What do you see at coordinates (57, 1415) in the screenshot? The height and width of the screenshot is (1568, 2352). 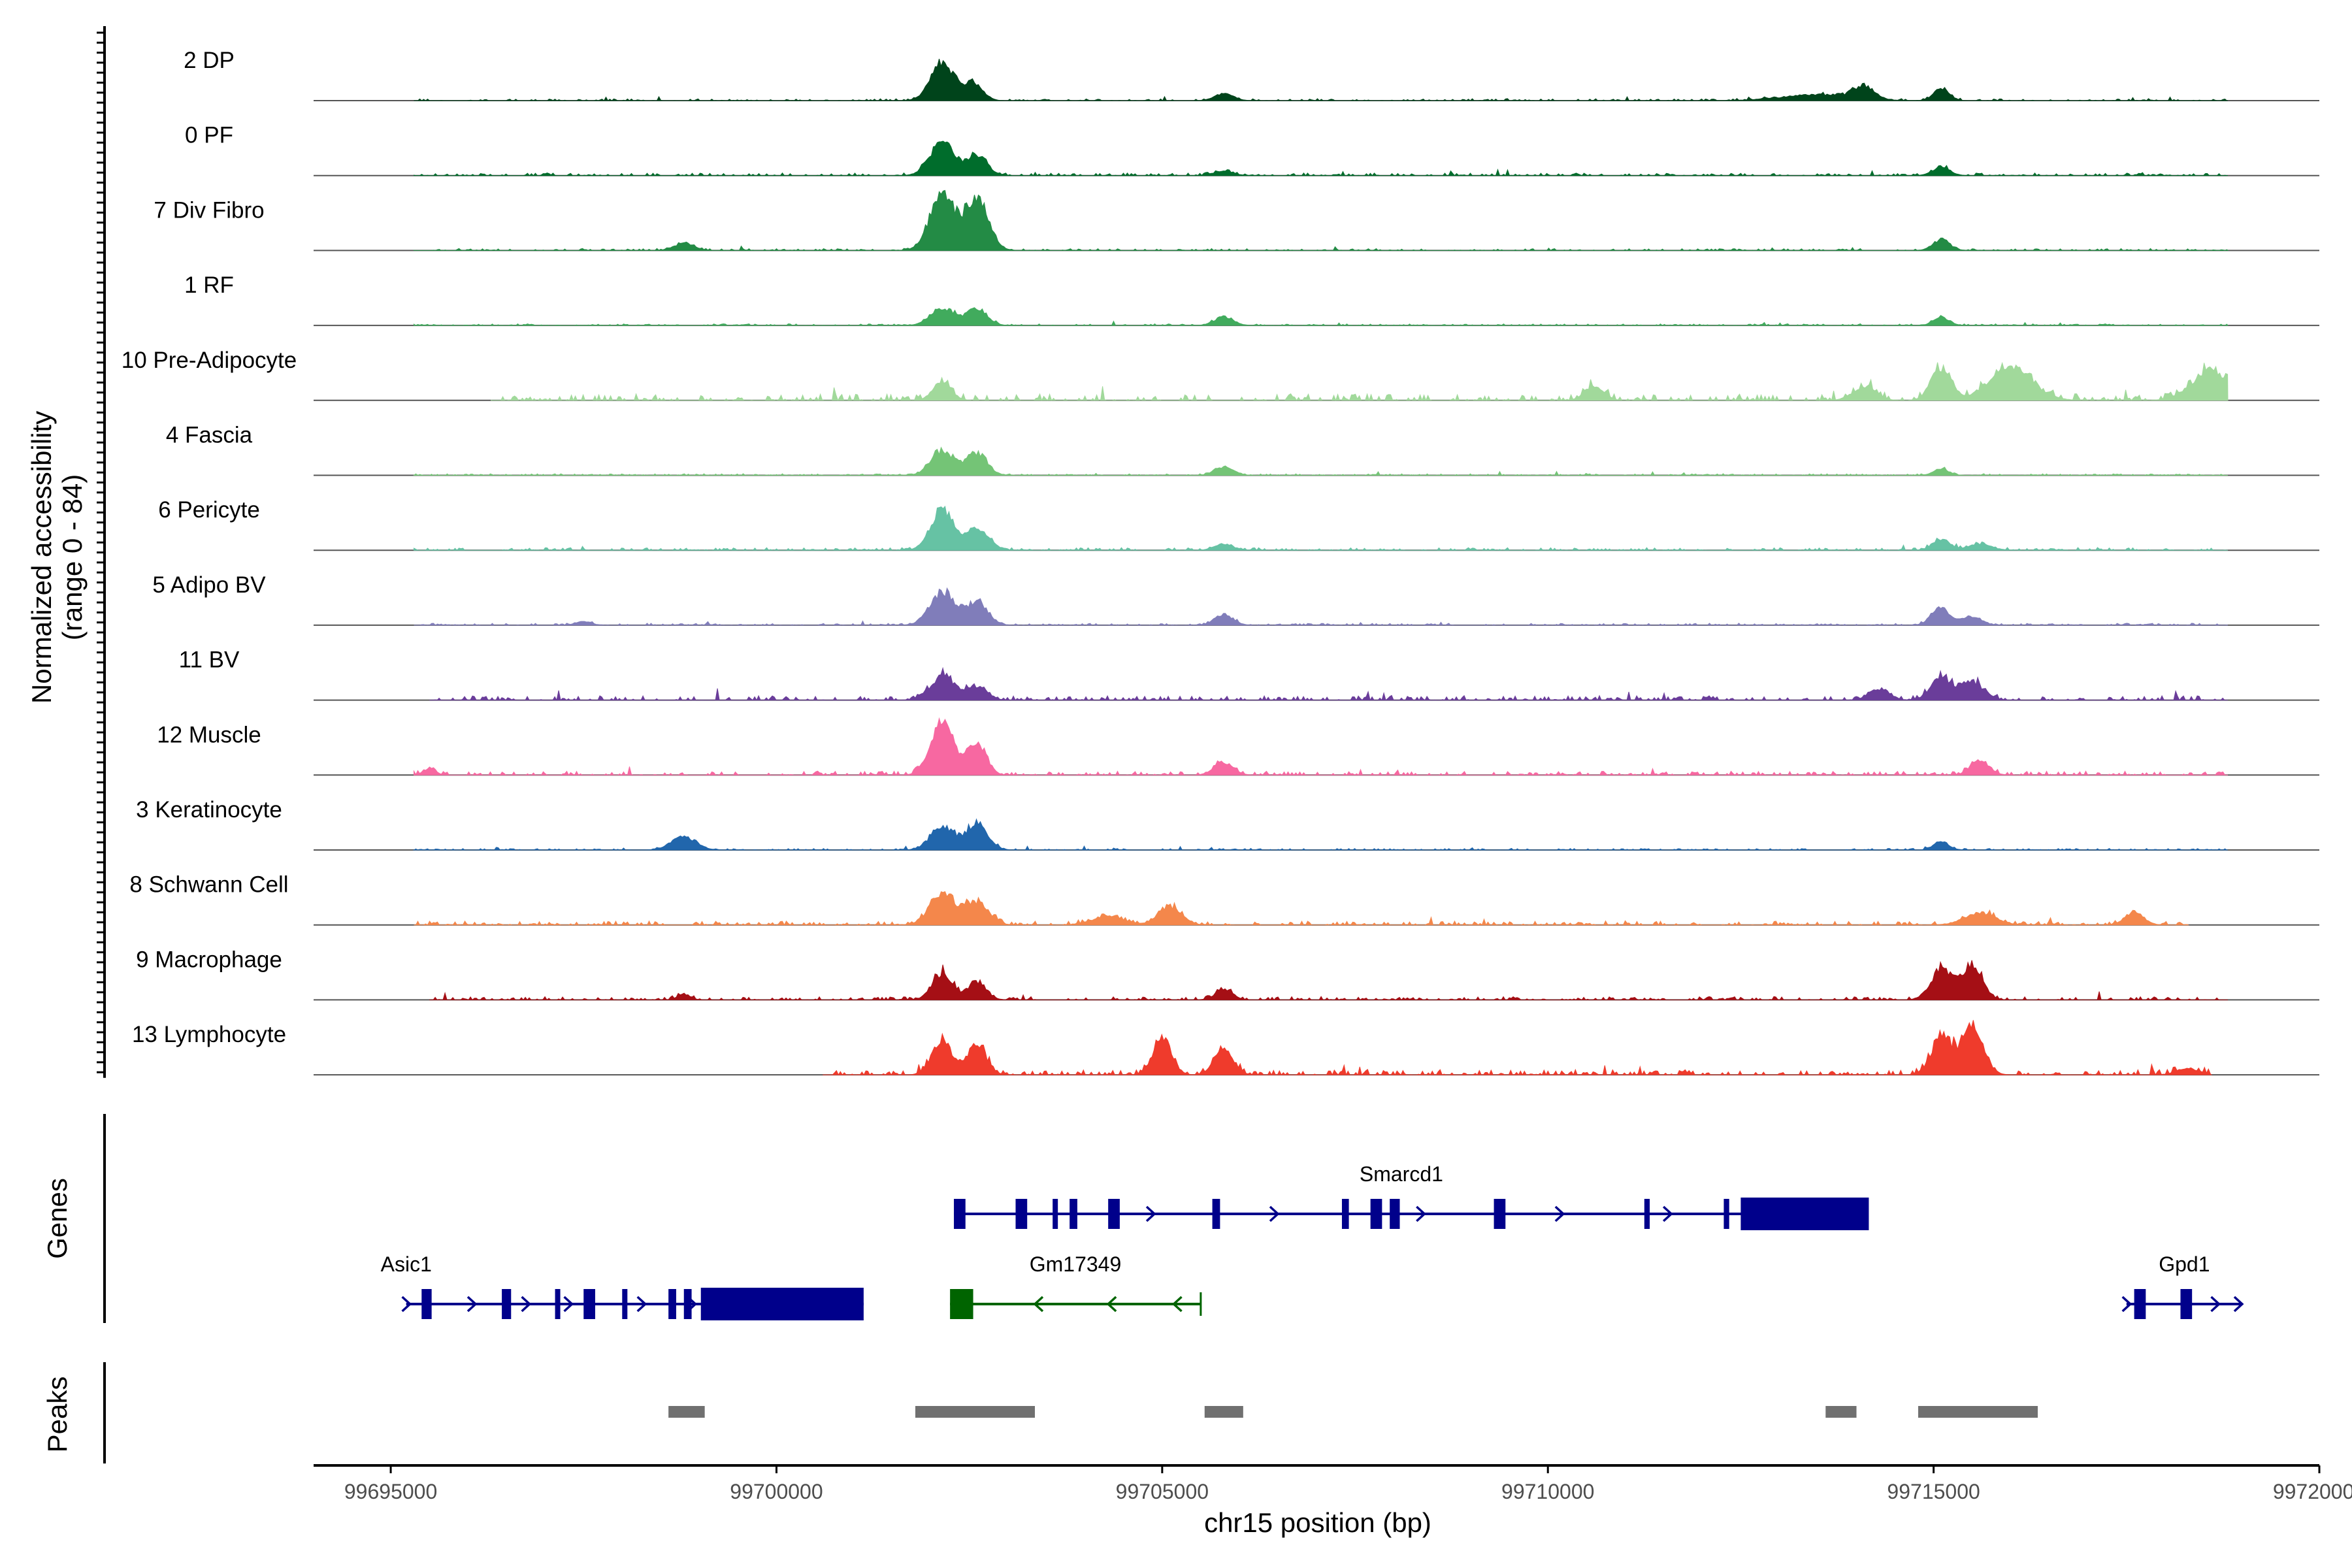 I see `peaks-track-label: Peaks` at bounding box center [57, 1415].